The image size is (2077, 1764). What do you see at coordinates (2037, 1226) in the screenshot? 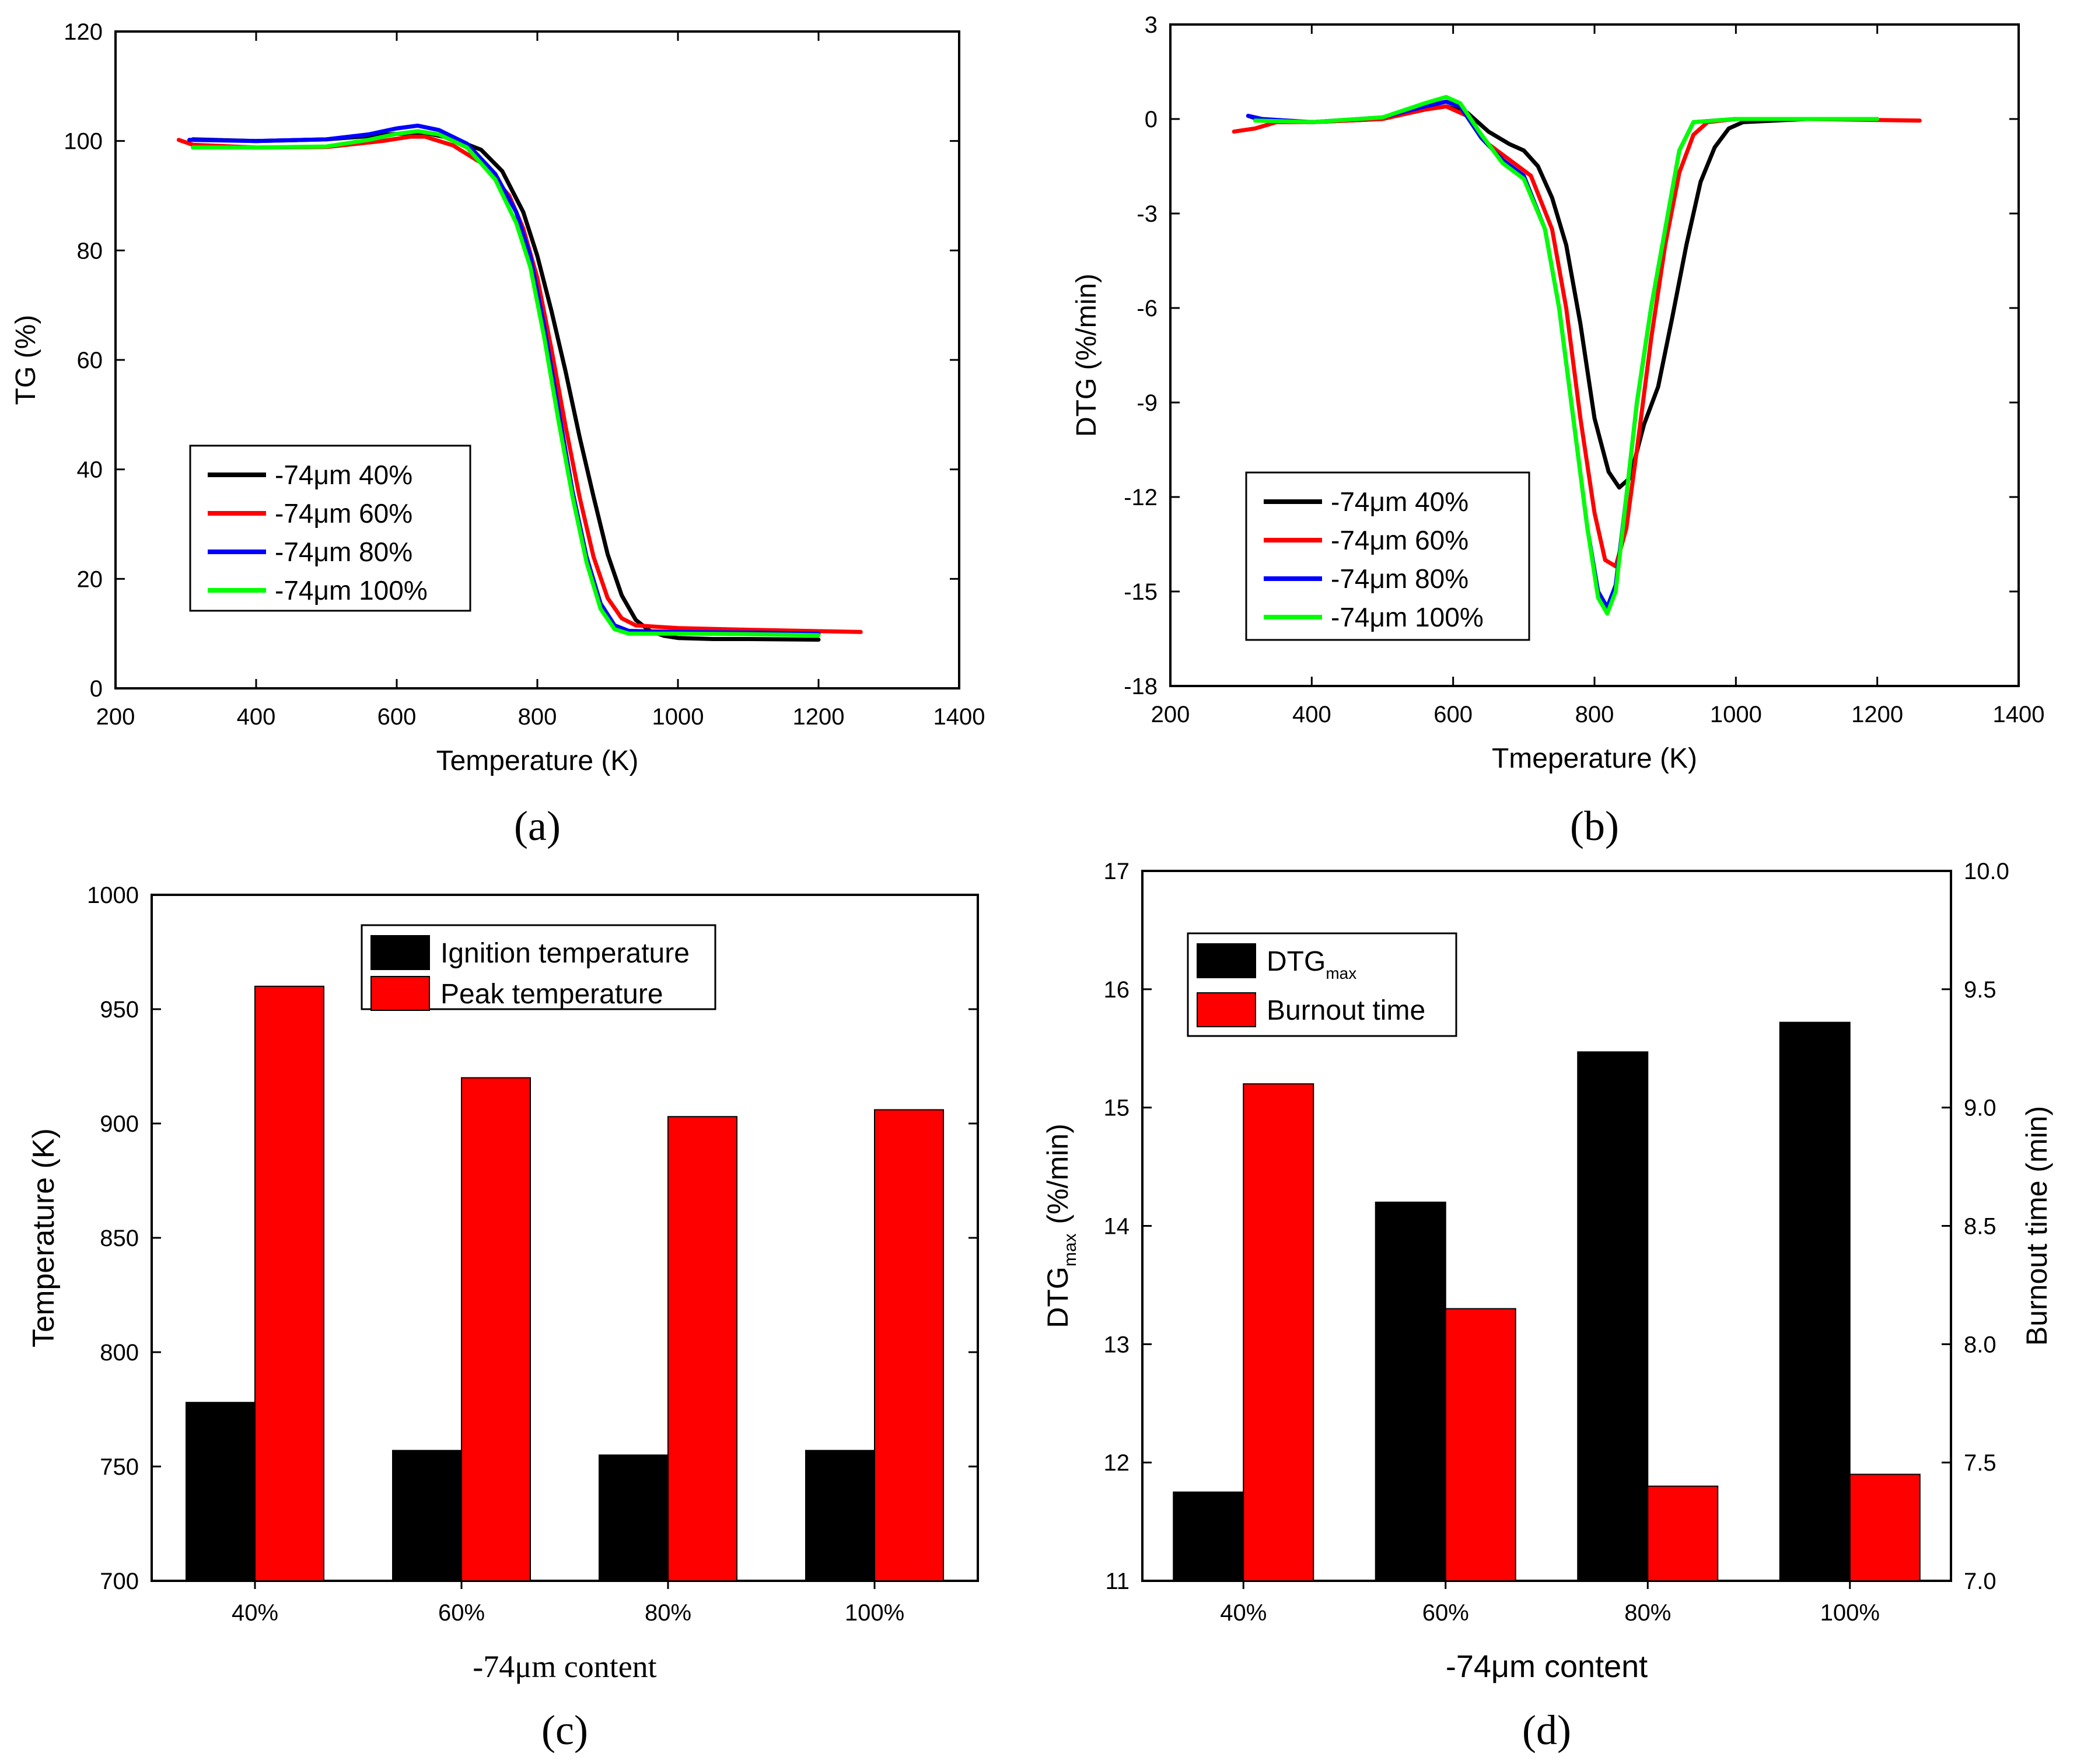
I see `y2-axis-label: Burnout time (min)` at bounding box center [2037, 1226].